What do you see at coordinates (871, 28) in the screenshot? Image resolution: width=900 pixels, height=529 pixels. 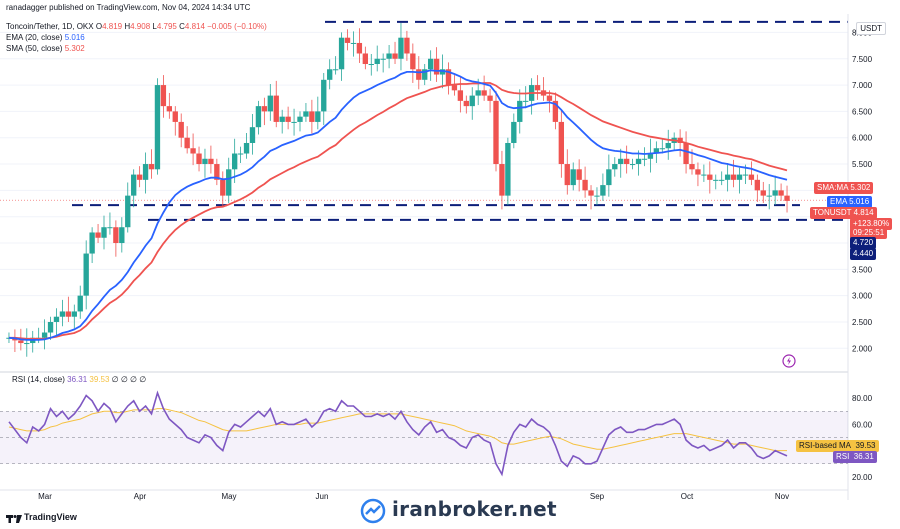 I see `currency-selector: USDT` at bounding box center [871, 28].